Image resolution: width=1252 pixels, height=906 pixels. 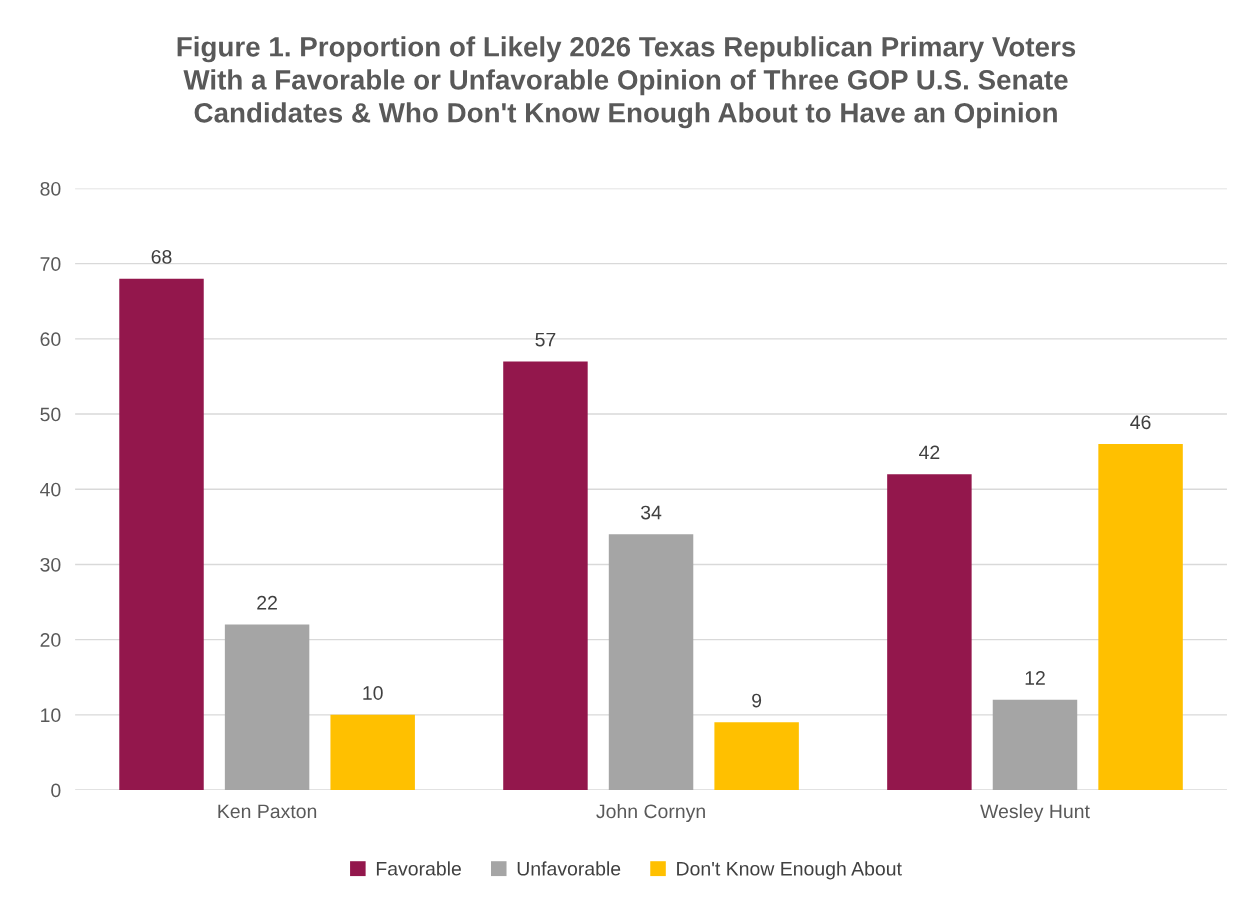 I want to click on y-tick-label: 30, so click(x=50, y=564).